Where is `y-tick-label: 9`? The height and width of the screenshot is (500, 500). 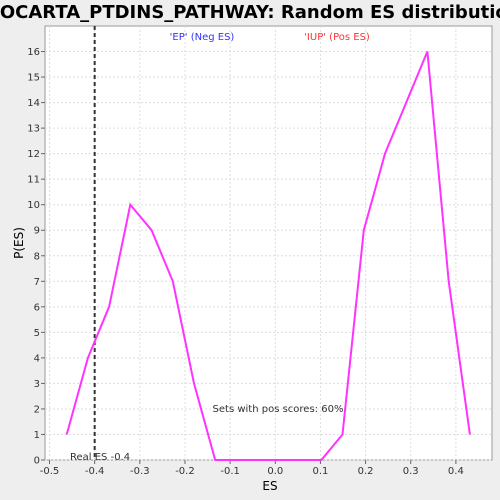
y-tick-label: 9 is located at coordinates (37, 231).